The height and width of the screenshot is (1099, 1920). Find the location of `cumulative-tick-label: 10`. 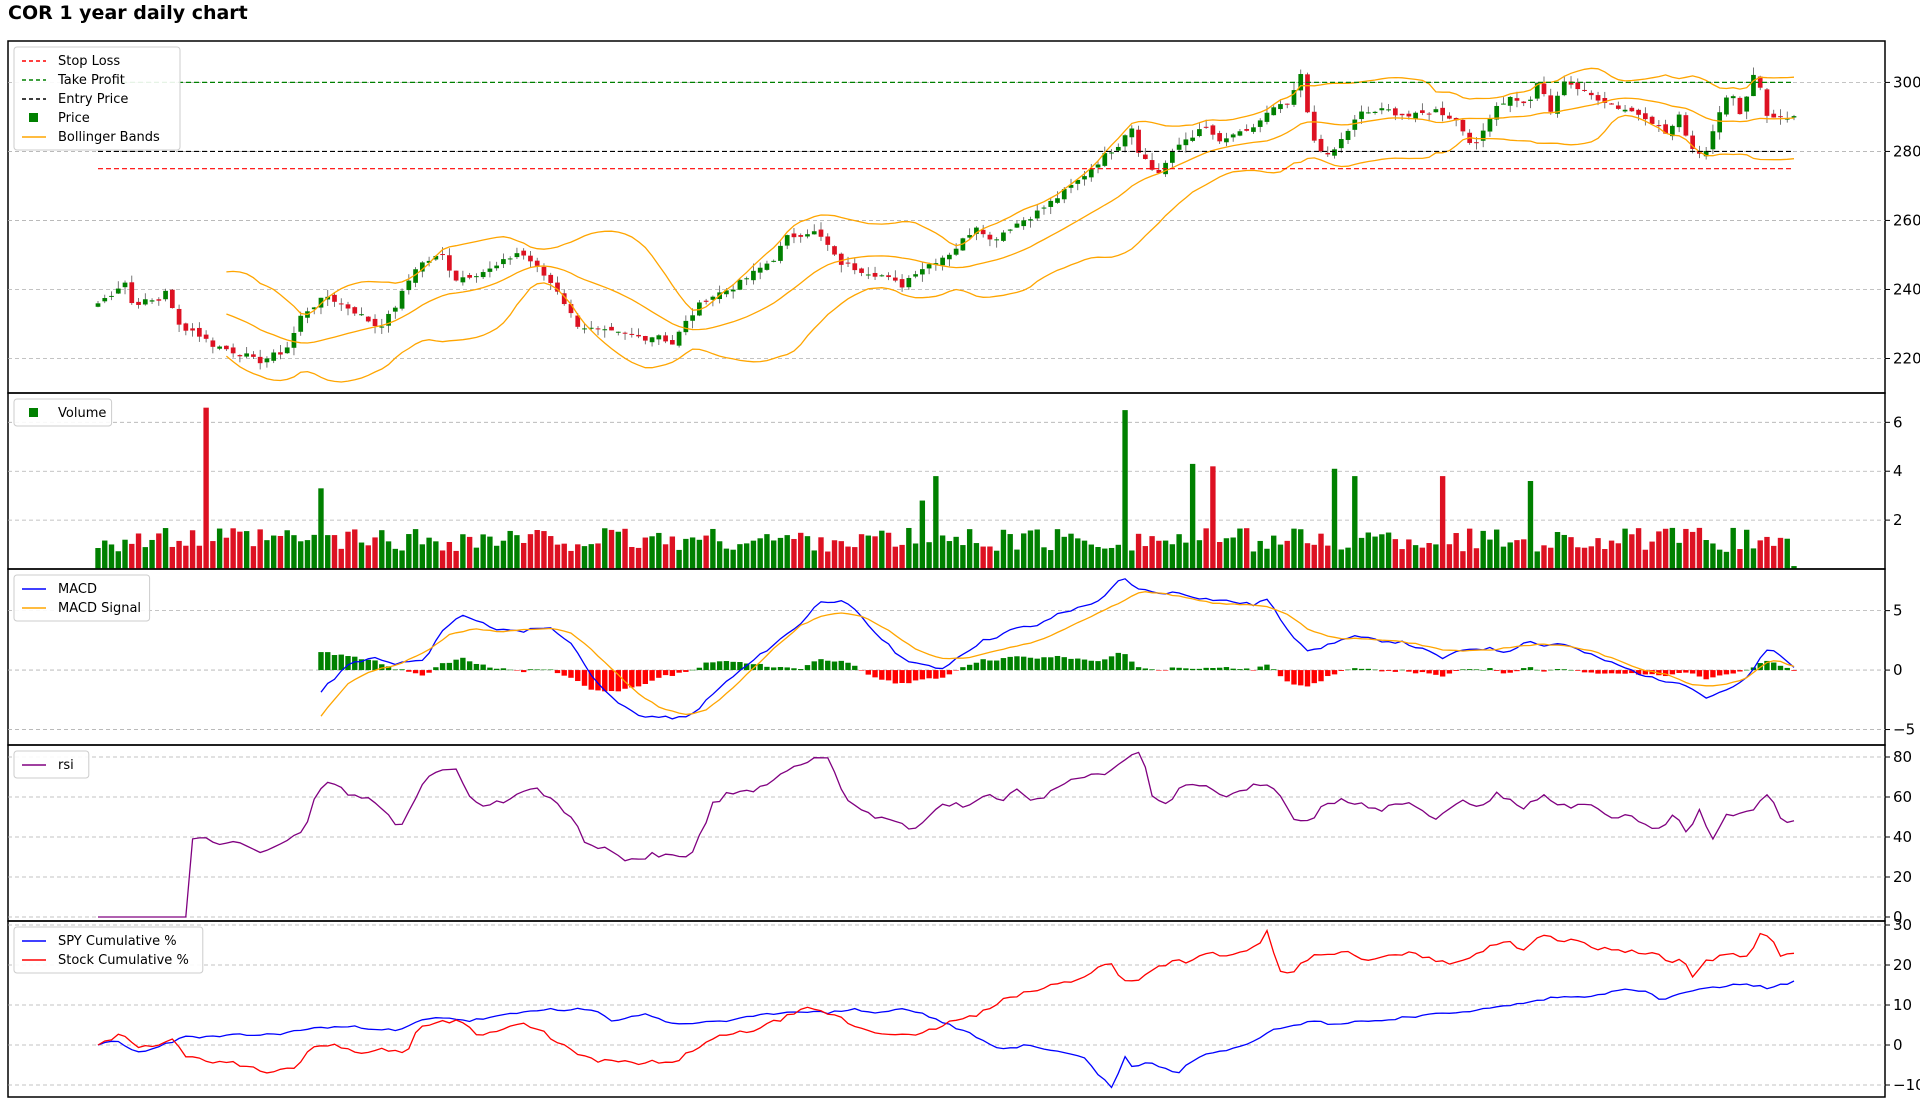

cumulative-tick-label: 10 is located at coordinates (1902, 1005).